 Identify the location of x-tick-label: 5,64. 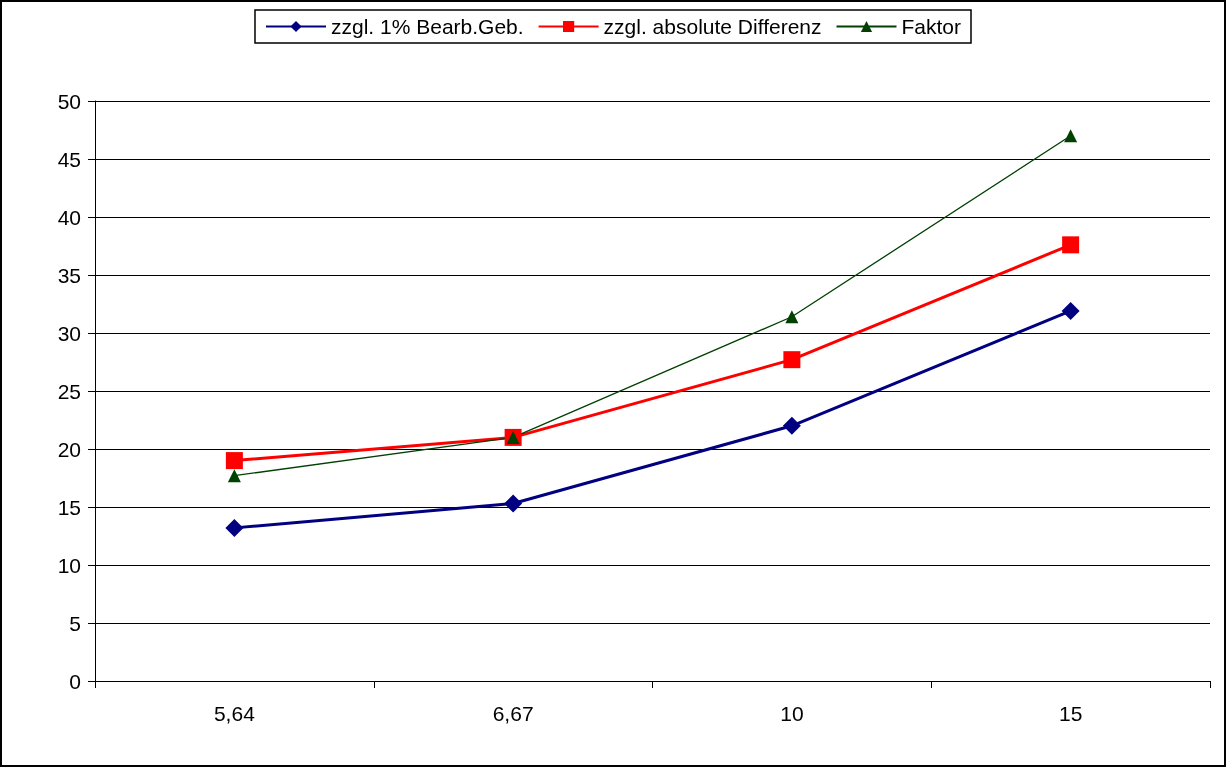
(234, 713).